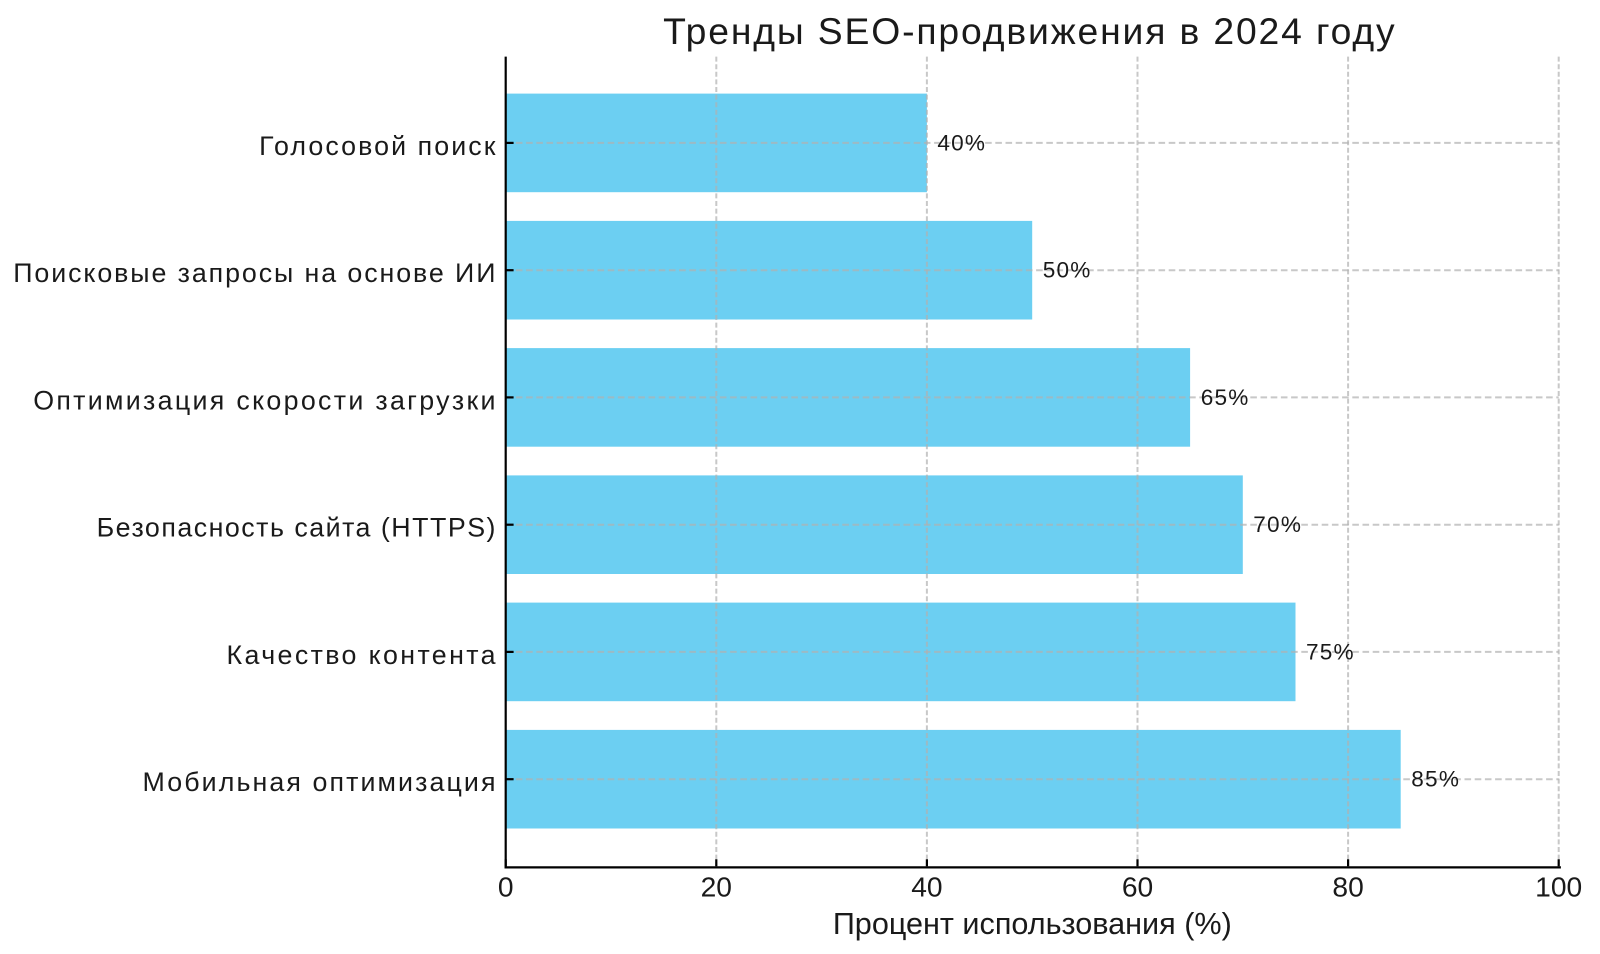 The width and height of the screenshot is (1600, 954). What do you see at coordinates (1029, 31) in the screenshot?
I see `svg-text:Тренды SEO-продвижения в 2024: Тренды SEO-продвижения в 2024 году` at bounding box center [1029, 31].